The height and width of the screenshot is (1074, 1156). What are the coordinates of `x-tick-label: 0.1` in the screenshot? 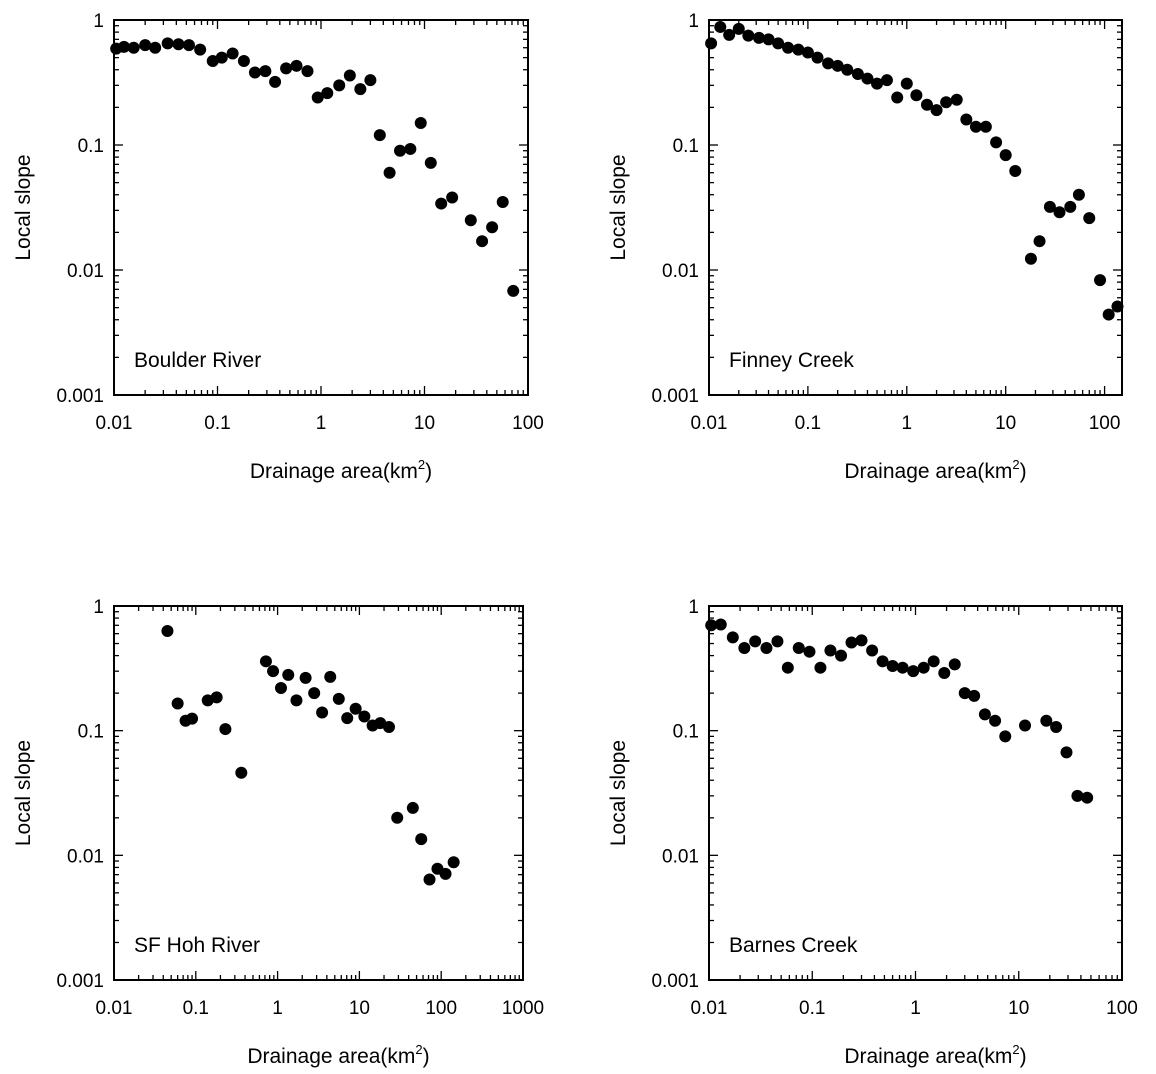 It's located at (812, 1008).